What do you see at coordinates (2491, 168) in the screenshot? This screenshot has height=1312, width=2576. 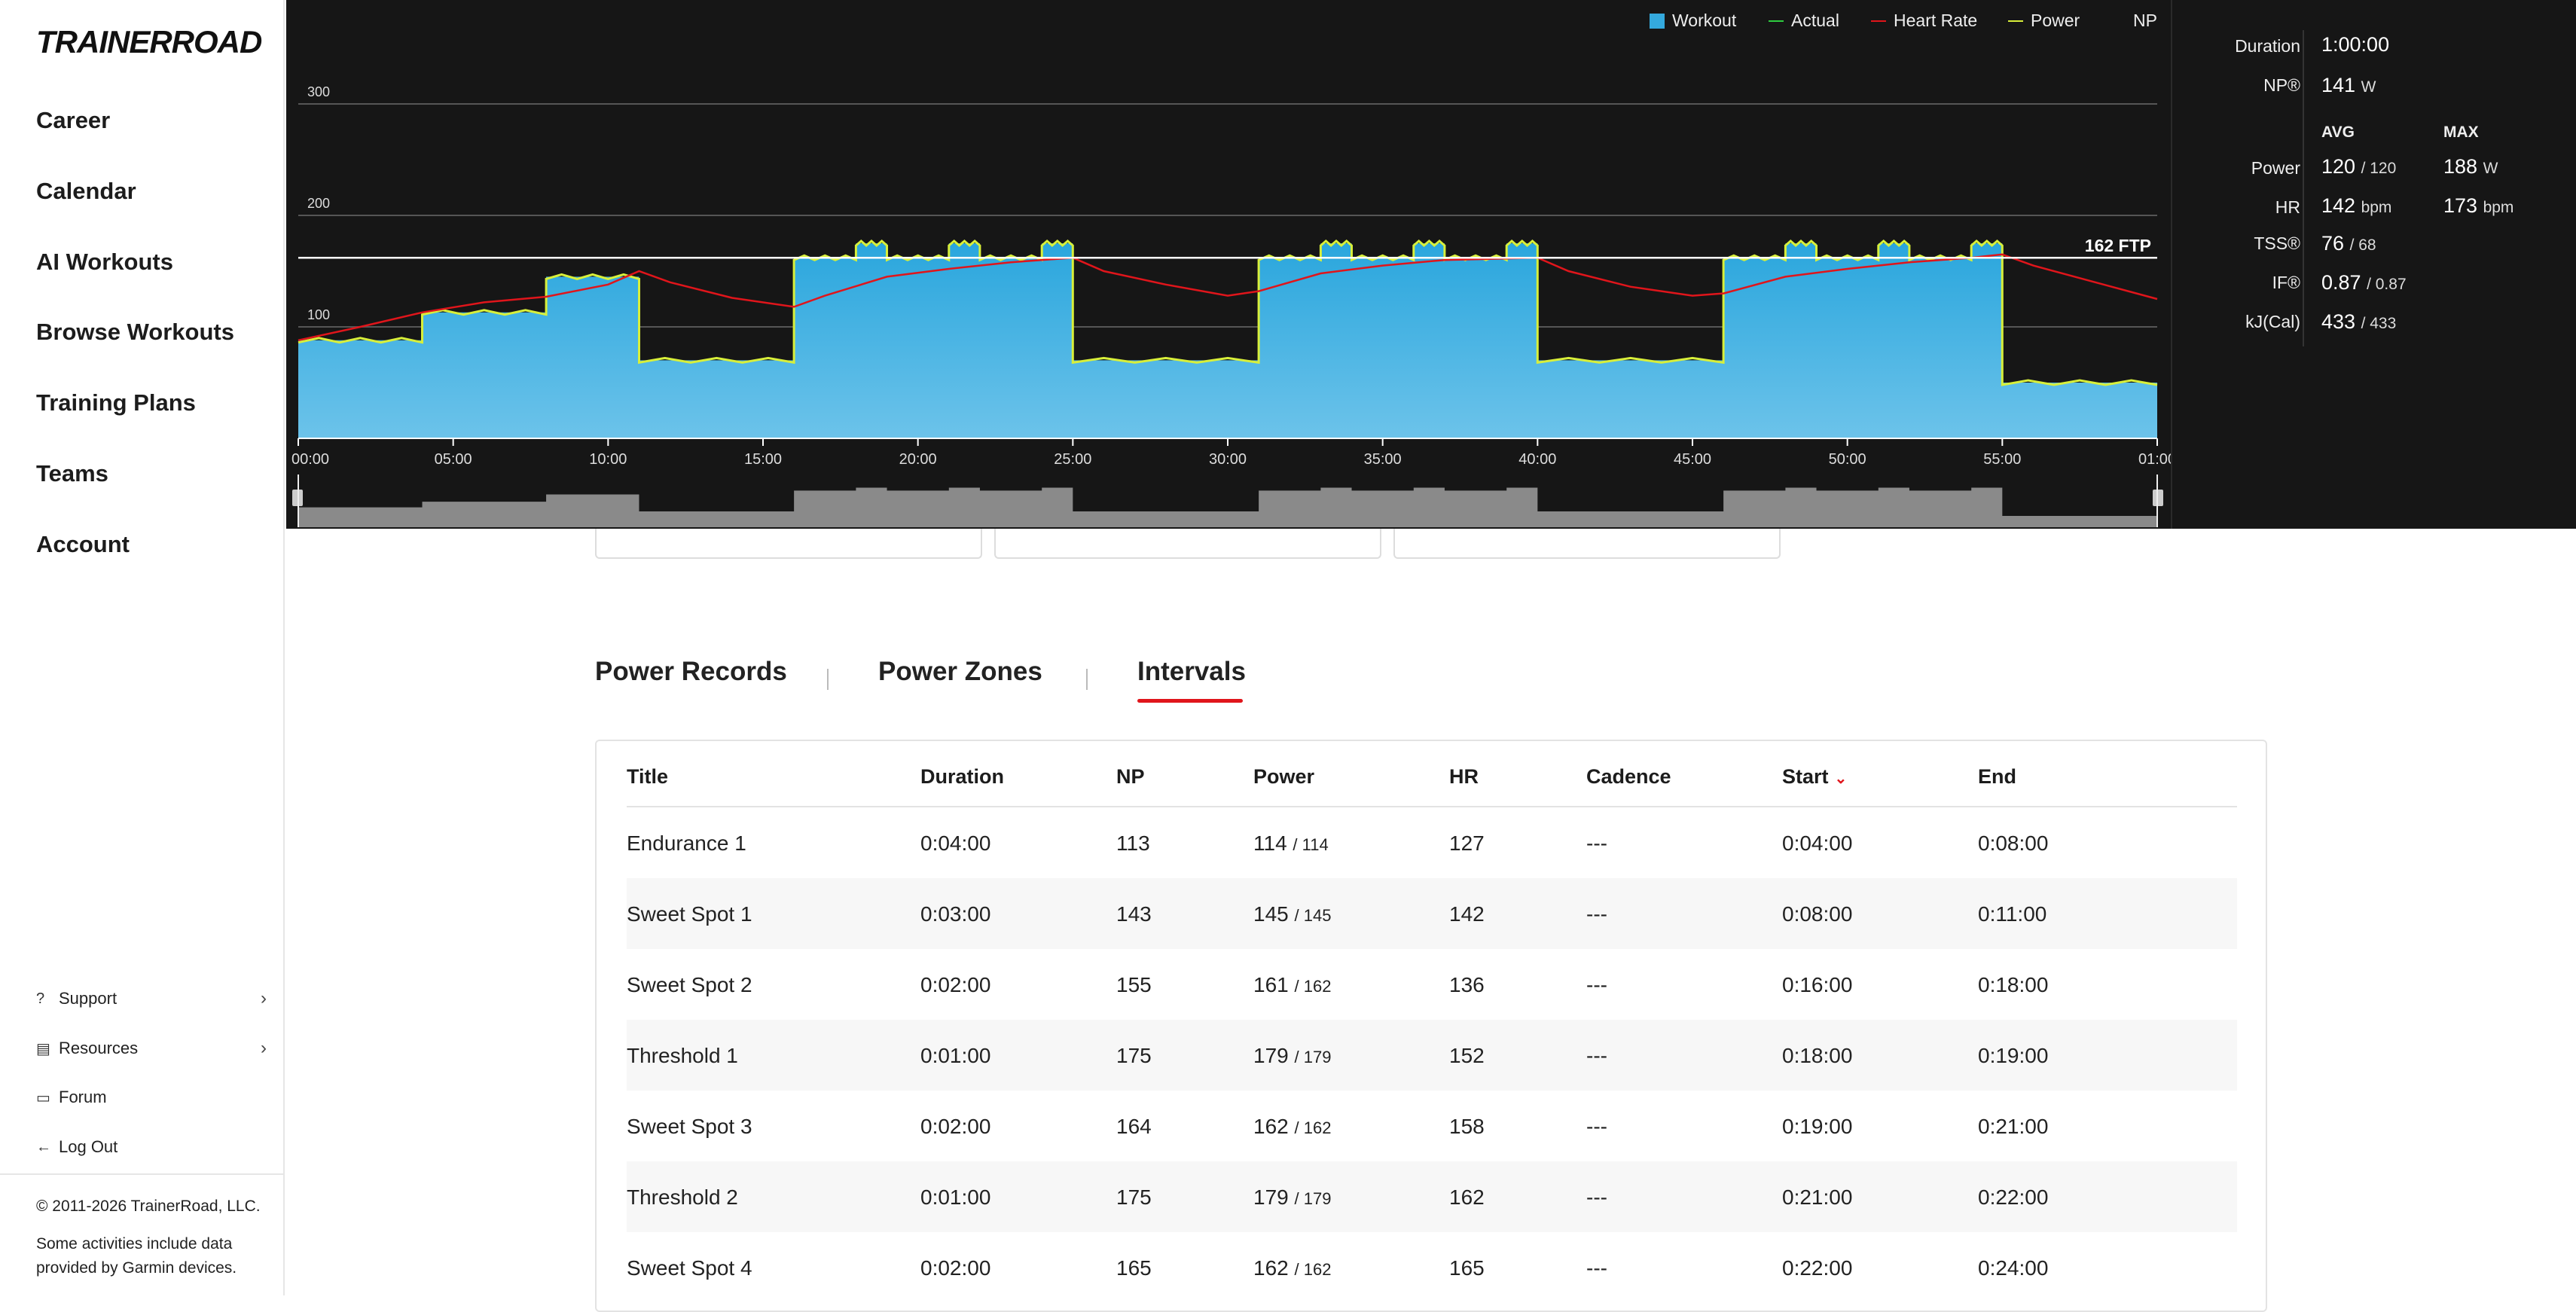 I see `power-max-unit: W` at bounding box center [2491, 168].